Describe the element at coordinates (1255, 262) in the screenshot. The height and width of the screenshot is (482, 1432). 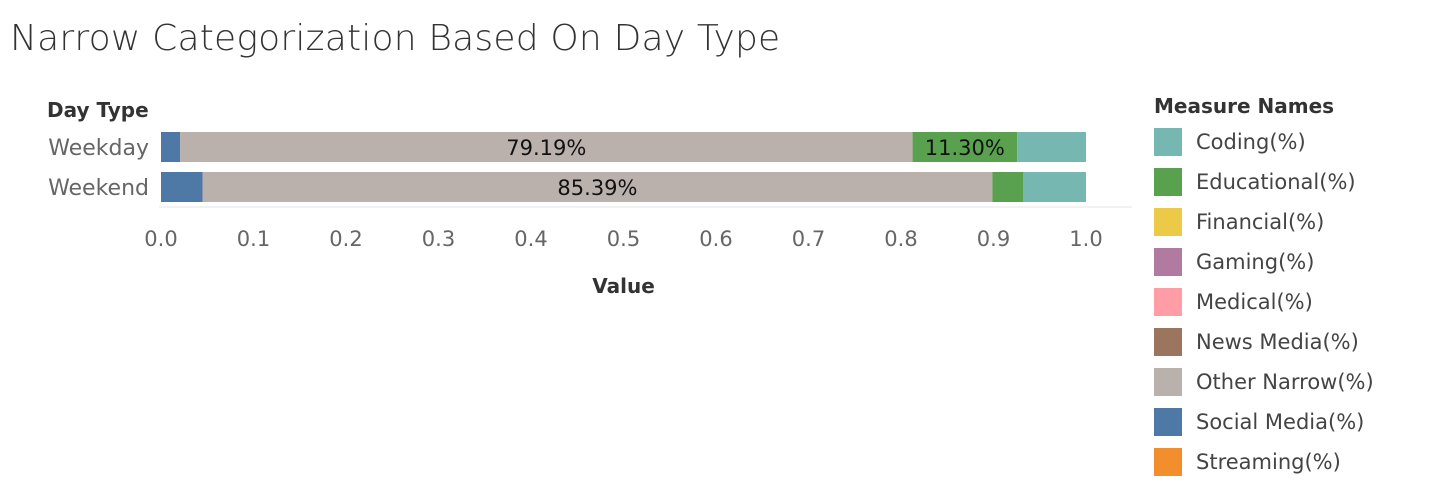
I see `legend-label: Gaming(%)` at that location.